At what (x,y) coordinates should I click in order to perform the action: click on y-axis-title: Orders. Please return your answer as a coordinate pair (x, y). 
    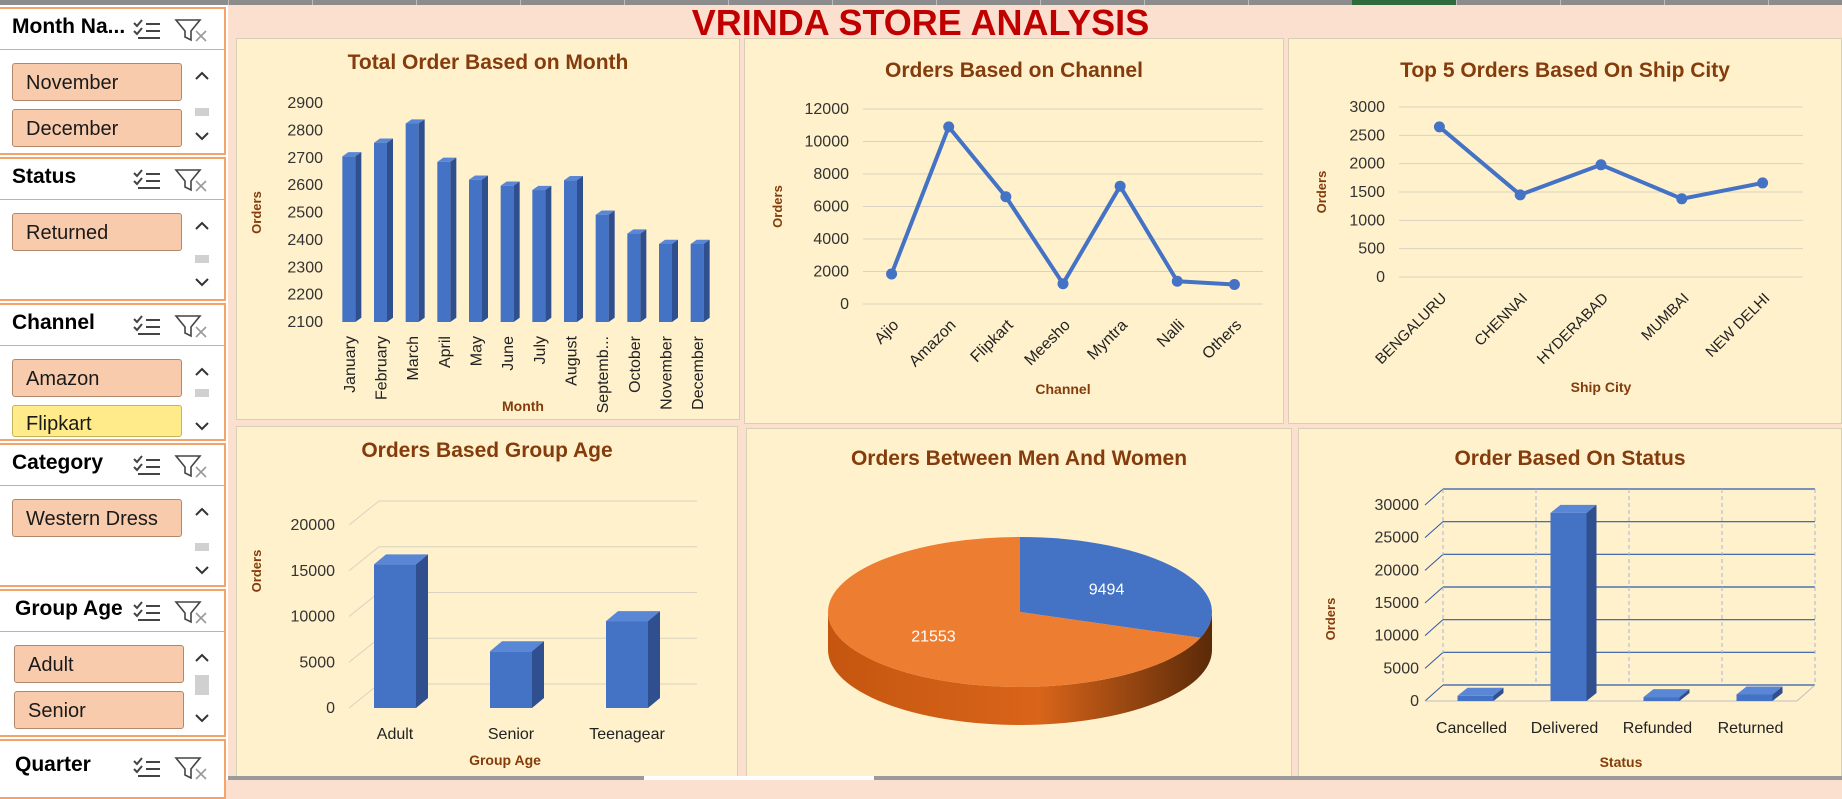
    Looking at the image, I should click on (1321, 192).